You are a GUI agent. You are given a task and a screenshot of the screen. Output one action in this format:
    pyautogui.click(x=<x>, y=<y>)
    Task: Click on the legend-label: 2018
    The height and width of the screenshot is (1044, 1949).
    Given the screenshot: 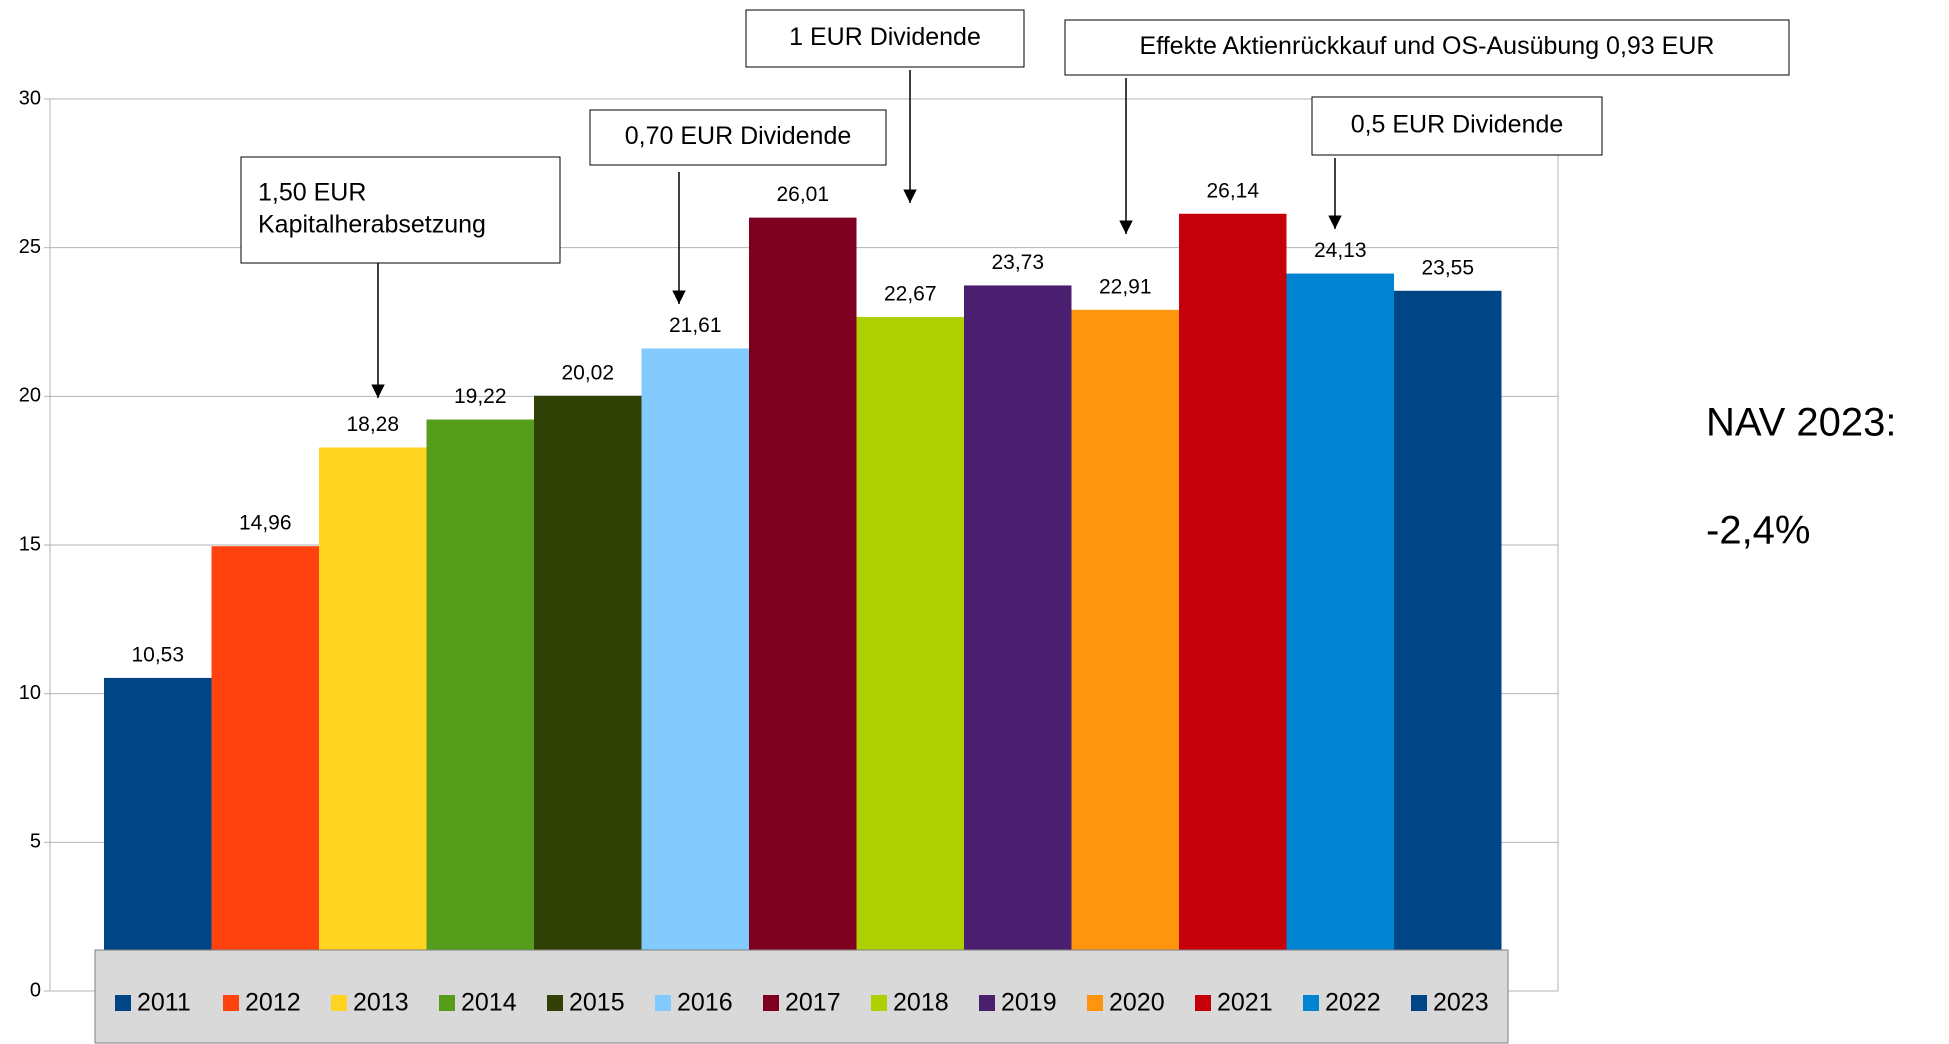 What is the action you would take?
    pyautogui.click(x=921, y=1003)
    